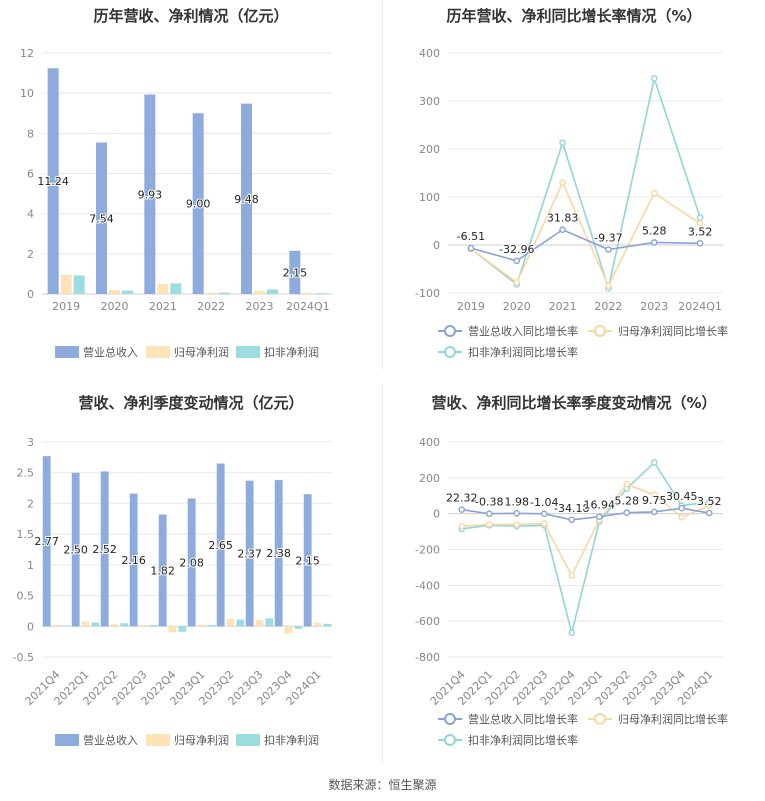  Describe the element at coordinates (163, 306) in the screenshot. I see `x-tick-label: 2021` at that location.